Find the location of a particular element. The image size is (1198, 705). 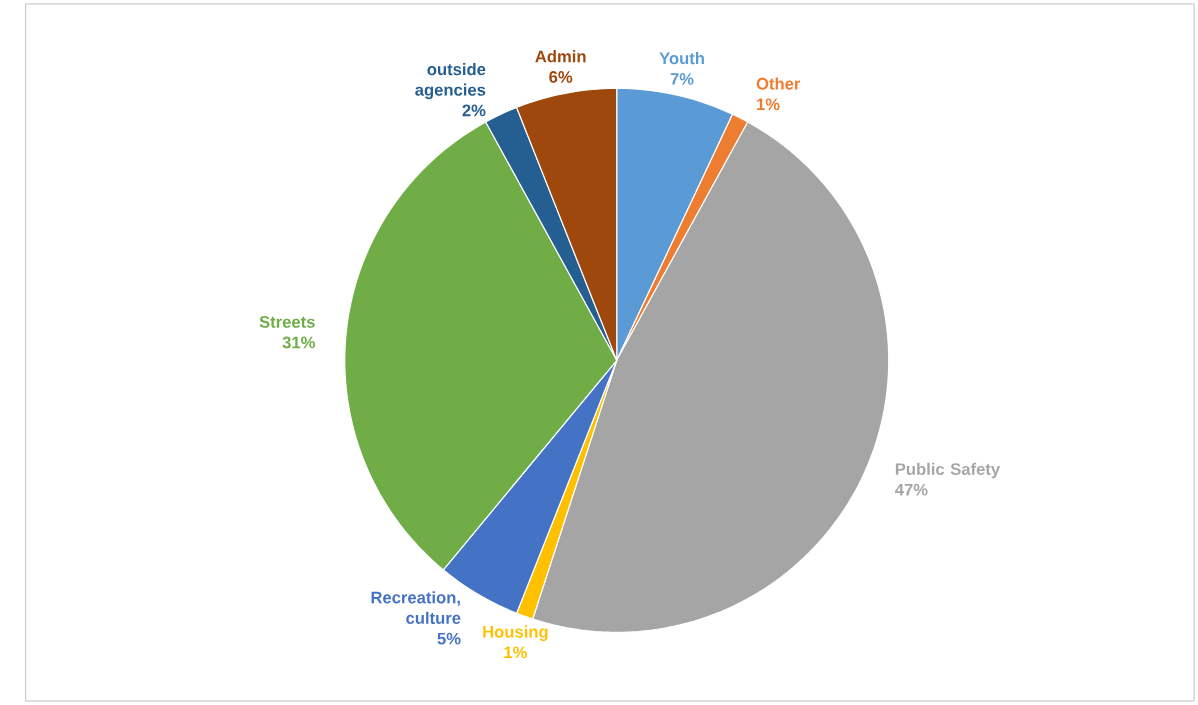

data-label: 2% is located at coordinates (474, 110).